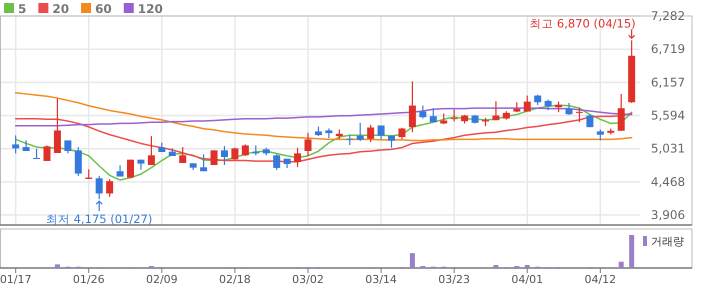 This screenshot has height=289, width=701. What do you see at coordinates (454, 279) in the screenshot?
I see `x-tick-label: 03/23` at bounding box center [454, 279].